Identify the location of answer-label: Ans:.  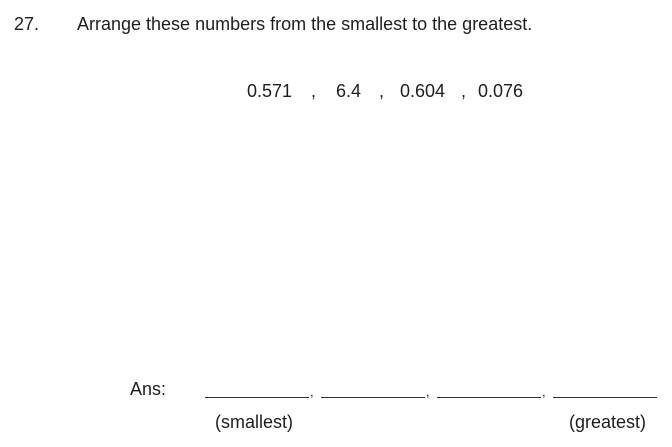
(148, 389).